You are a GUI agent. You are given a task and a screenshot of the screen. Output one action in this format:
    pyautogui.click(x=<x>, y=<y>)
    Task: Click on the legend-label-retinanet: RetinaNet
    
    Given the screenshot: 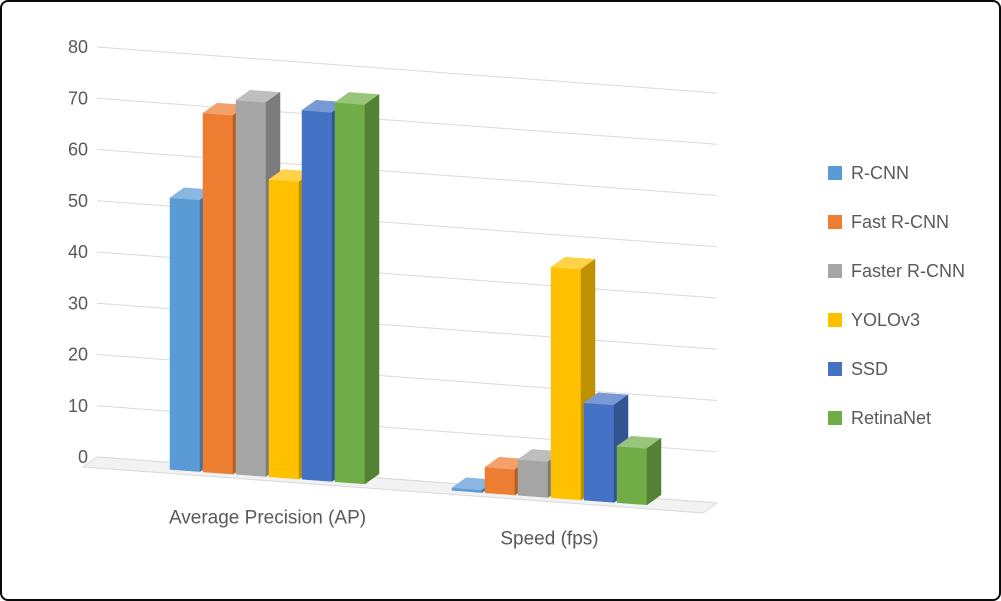 What is the action you would take?
    pyautogui.click(x=891, y=418)
    